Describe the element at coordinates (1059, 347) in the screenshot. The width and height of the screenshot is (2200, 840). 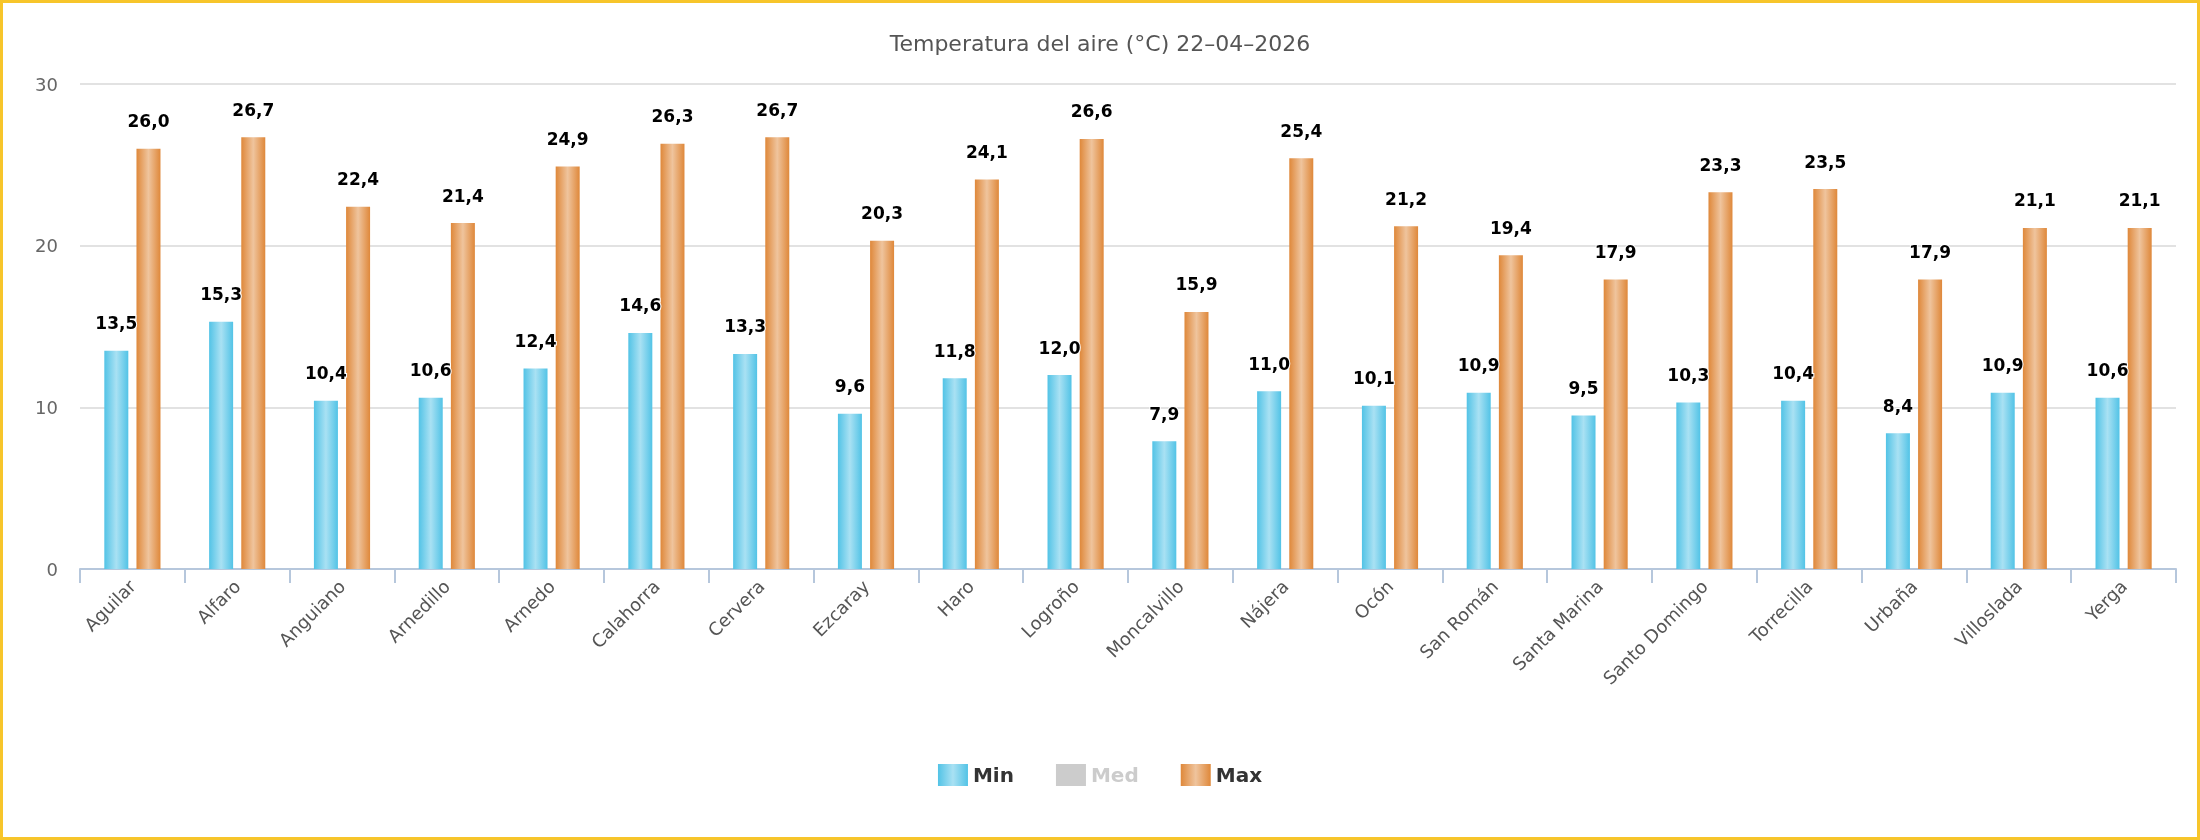
I see `data-label: 12,0` at that location.